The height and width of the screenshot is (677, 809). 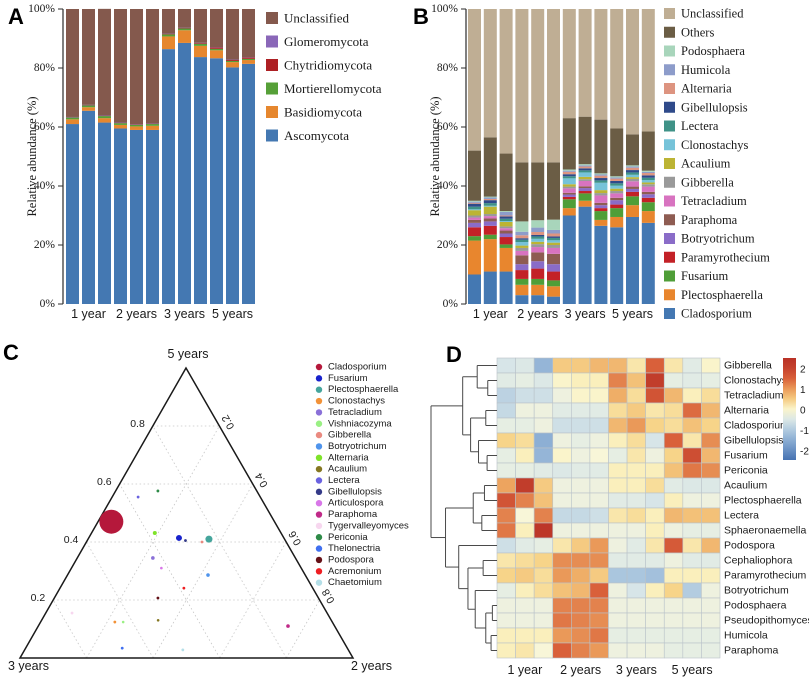 What do you see at coordinates (122, 648) in the screenshot?
I see `ternary-point-thelonectria` at bounding box center [122, 648].